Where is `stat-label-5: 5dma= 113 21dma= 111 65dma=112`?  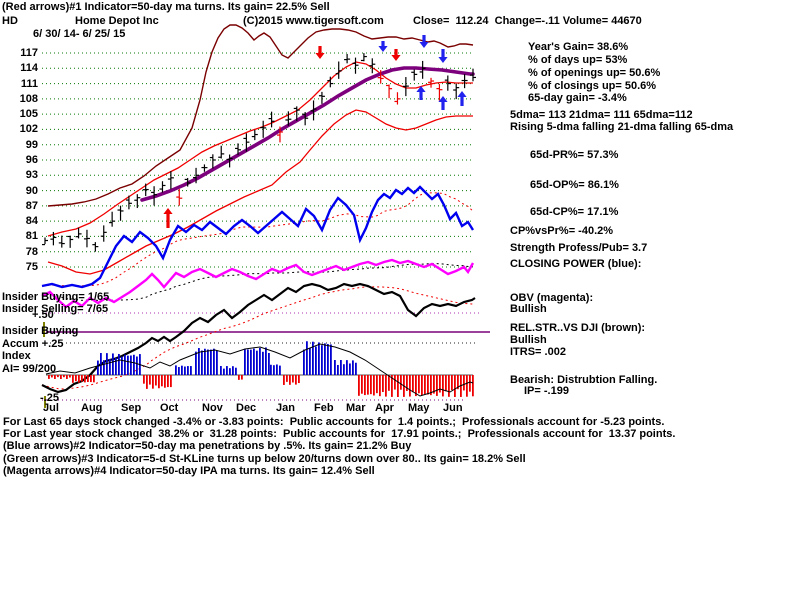
stat-label-5: 5dma= 113 21dma= 111 65dma=112 is located at coordinates (601, 115).